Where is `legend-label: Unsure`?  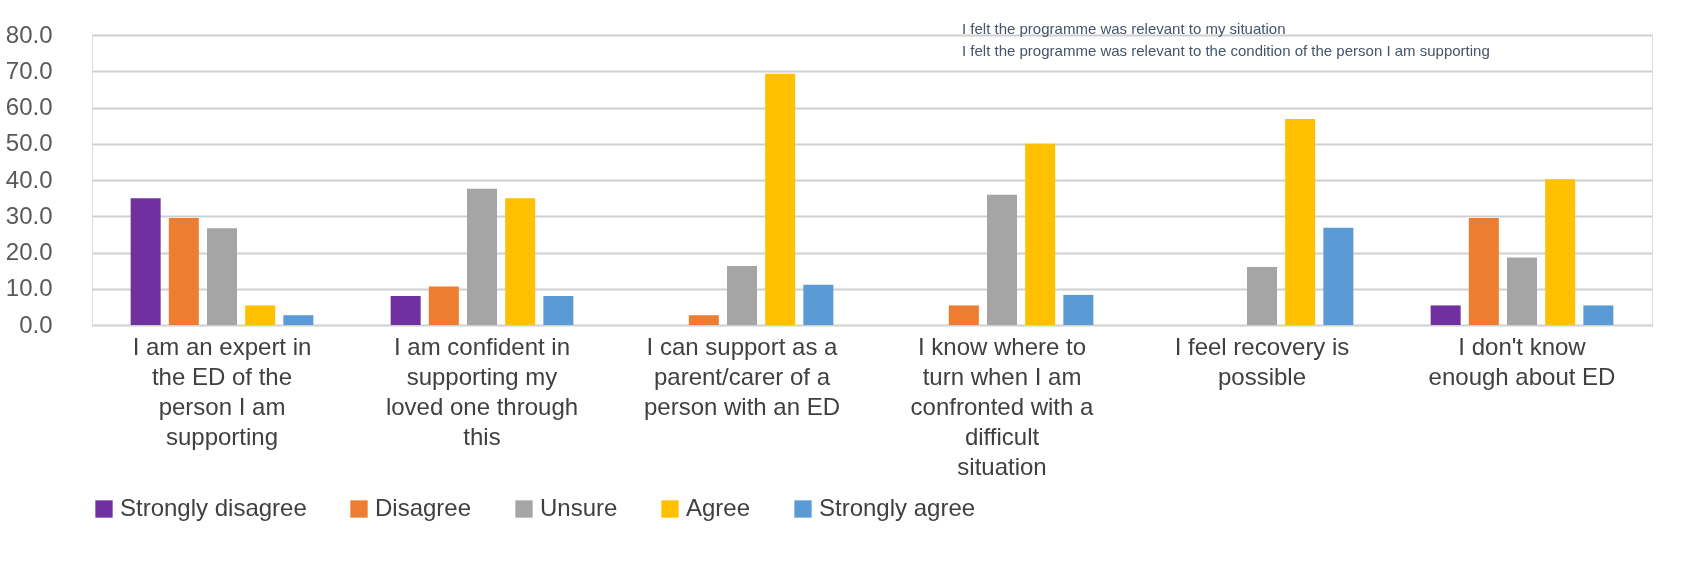
legend-label: Unsure is located at coordinates (579, 507).